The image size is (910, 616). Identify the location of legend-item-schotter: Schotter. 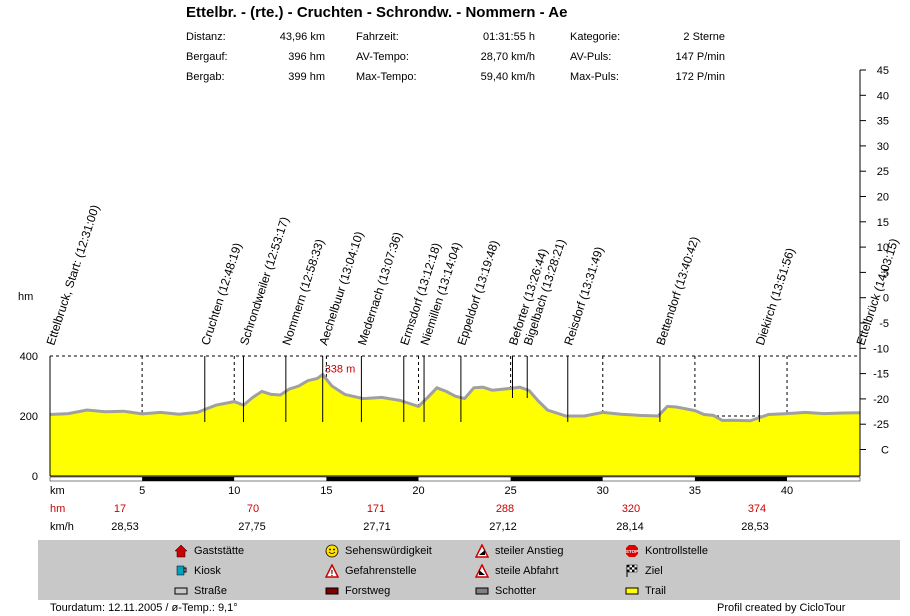
(505, 591).